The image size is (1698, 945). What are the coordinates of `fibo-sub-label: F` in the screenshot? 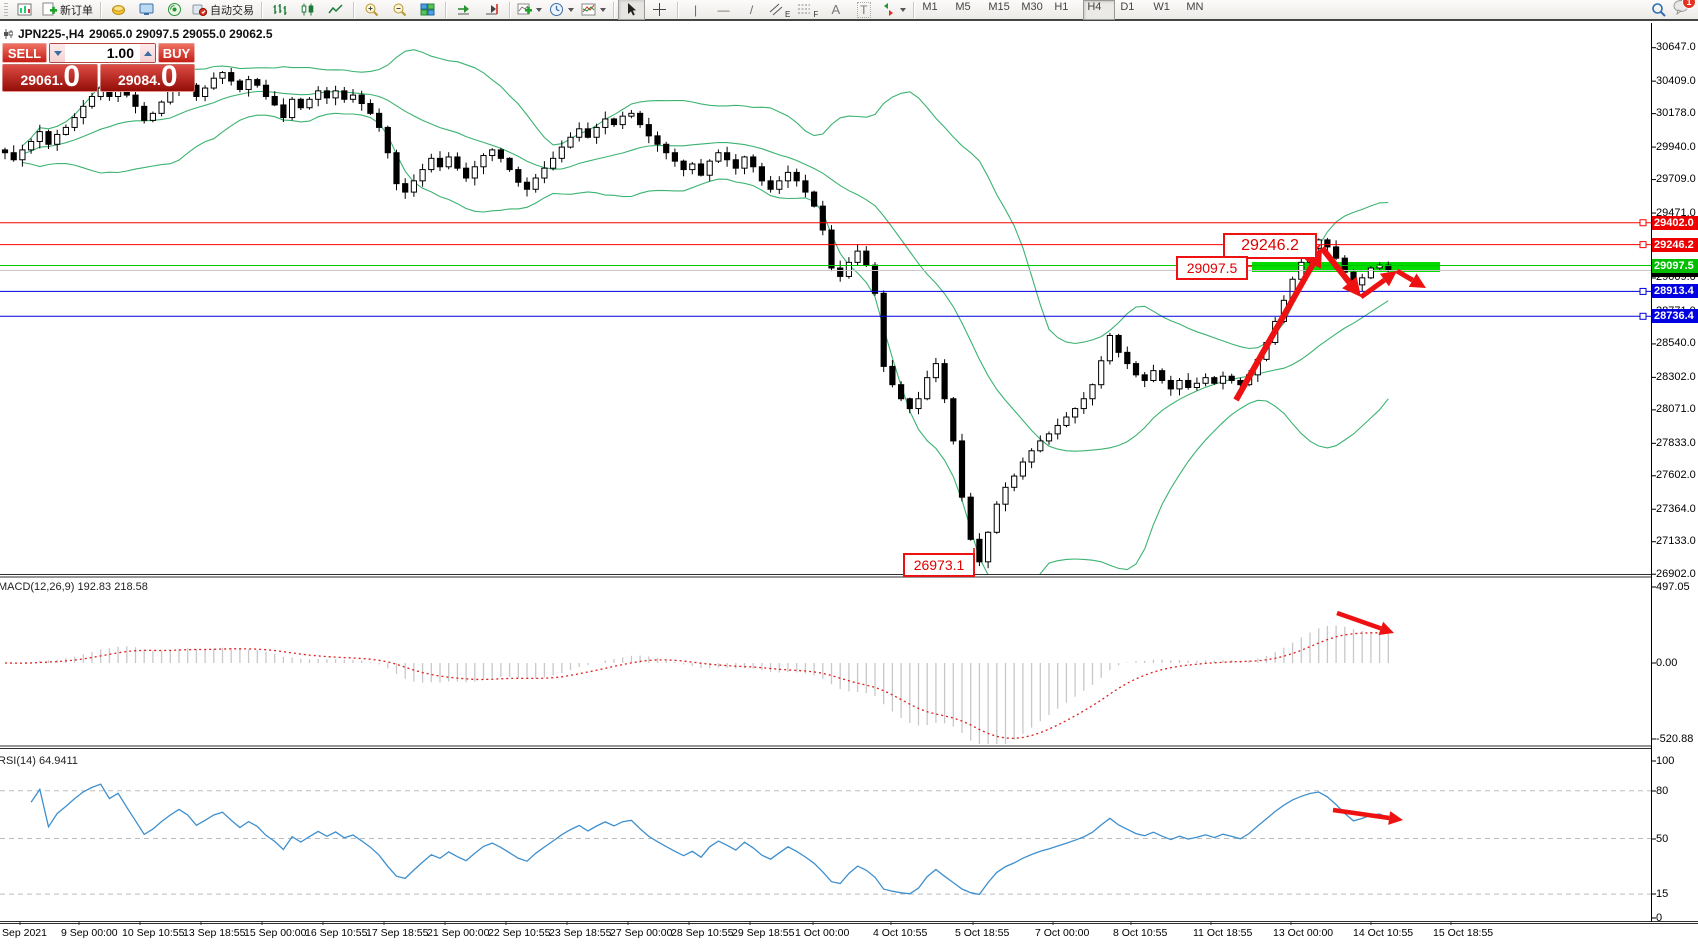 It's located at (816, 14).